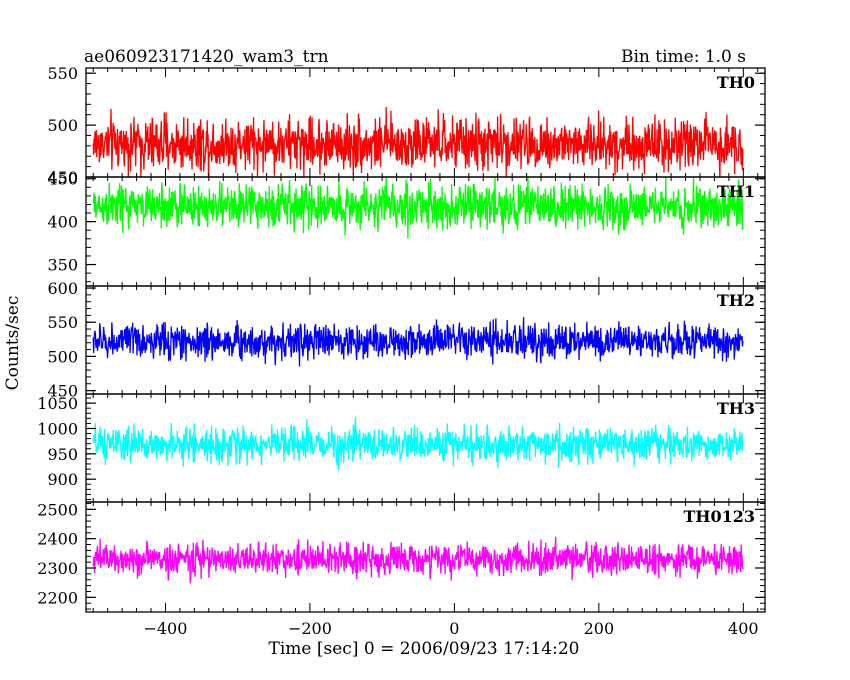  I want to click on panel-th3: 900 950 1000 1050 TH3, so click(401, 448).